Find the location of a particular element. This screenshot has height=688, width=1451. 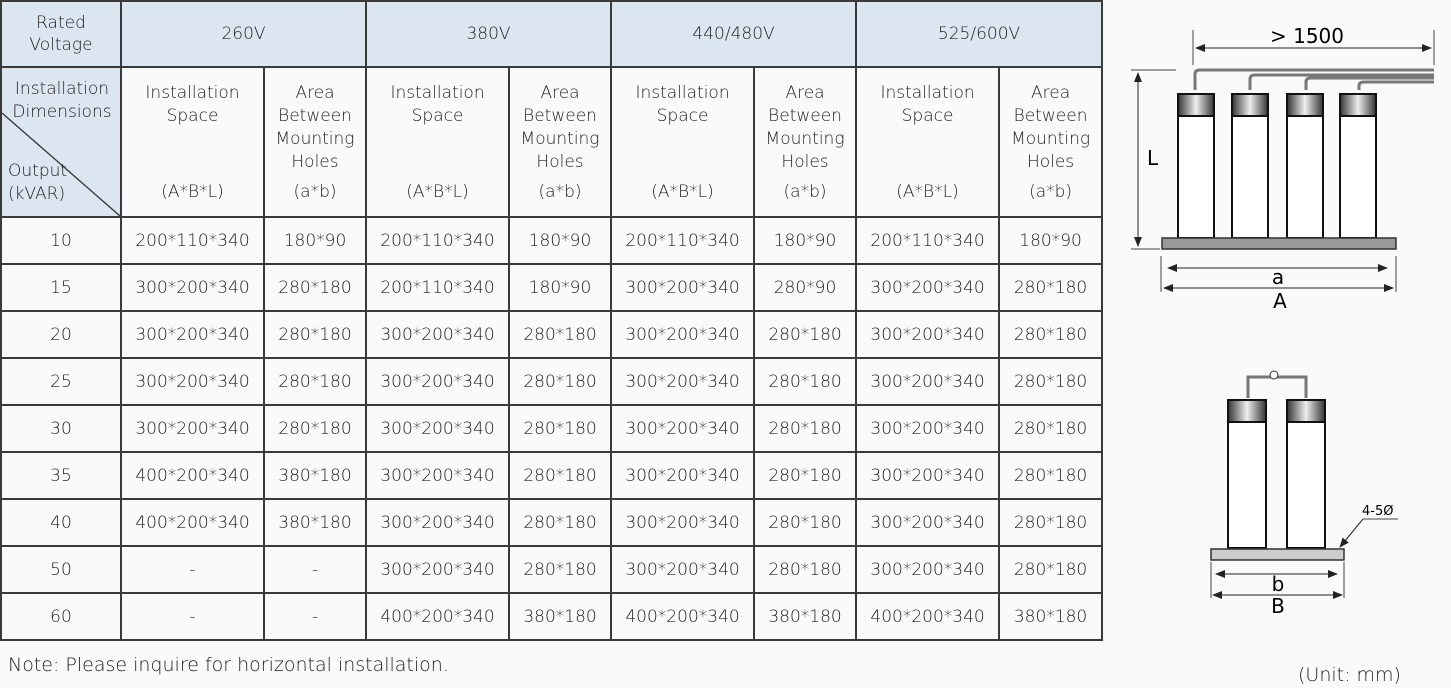

output-cell: 20 is located at coordinates (61, 334).